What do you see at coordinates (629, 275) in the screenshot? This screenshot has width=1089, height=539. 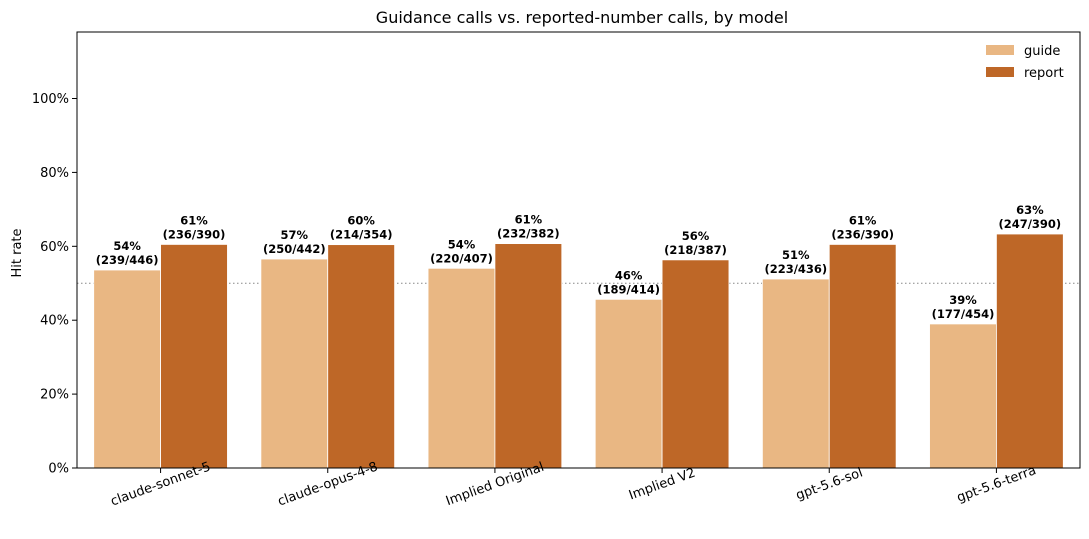 I see `bar-value-label: 46%` at bounding box center [629, 275].